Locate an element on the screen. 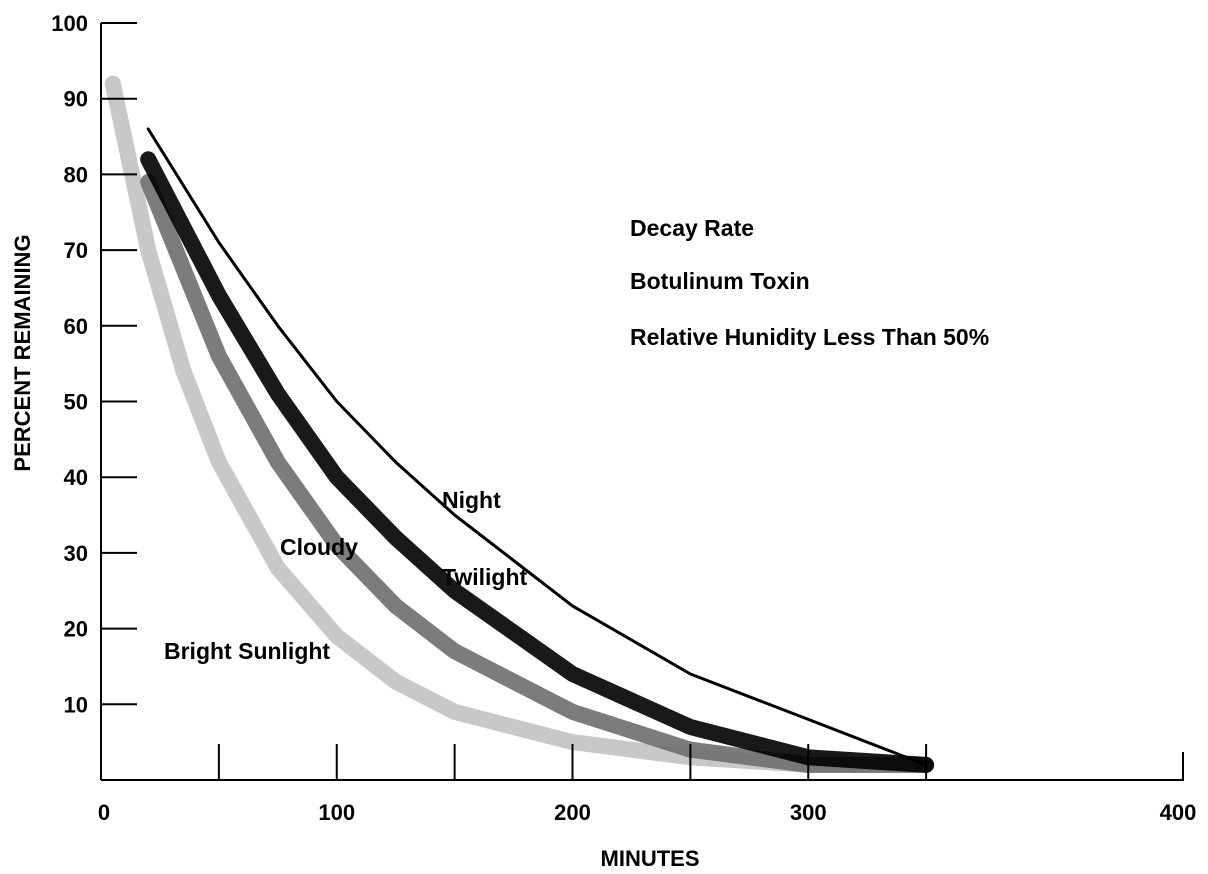 The width and height of the screenshot is (1208, 874). y-tick-label-60: 60 is located at coordinates (76, 326).